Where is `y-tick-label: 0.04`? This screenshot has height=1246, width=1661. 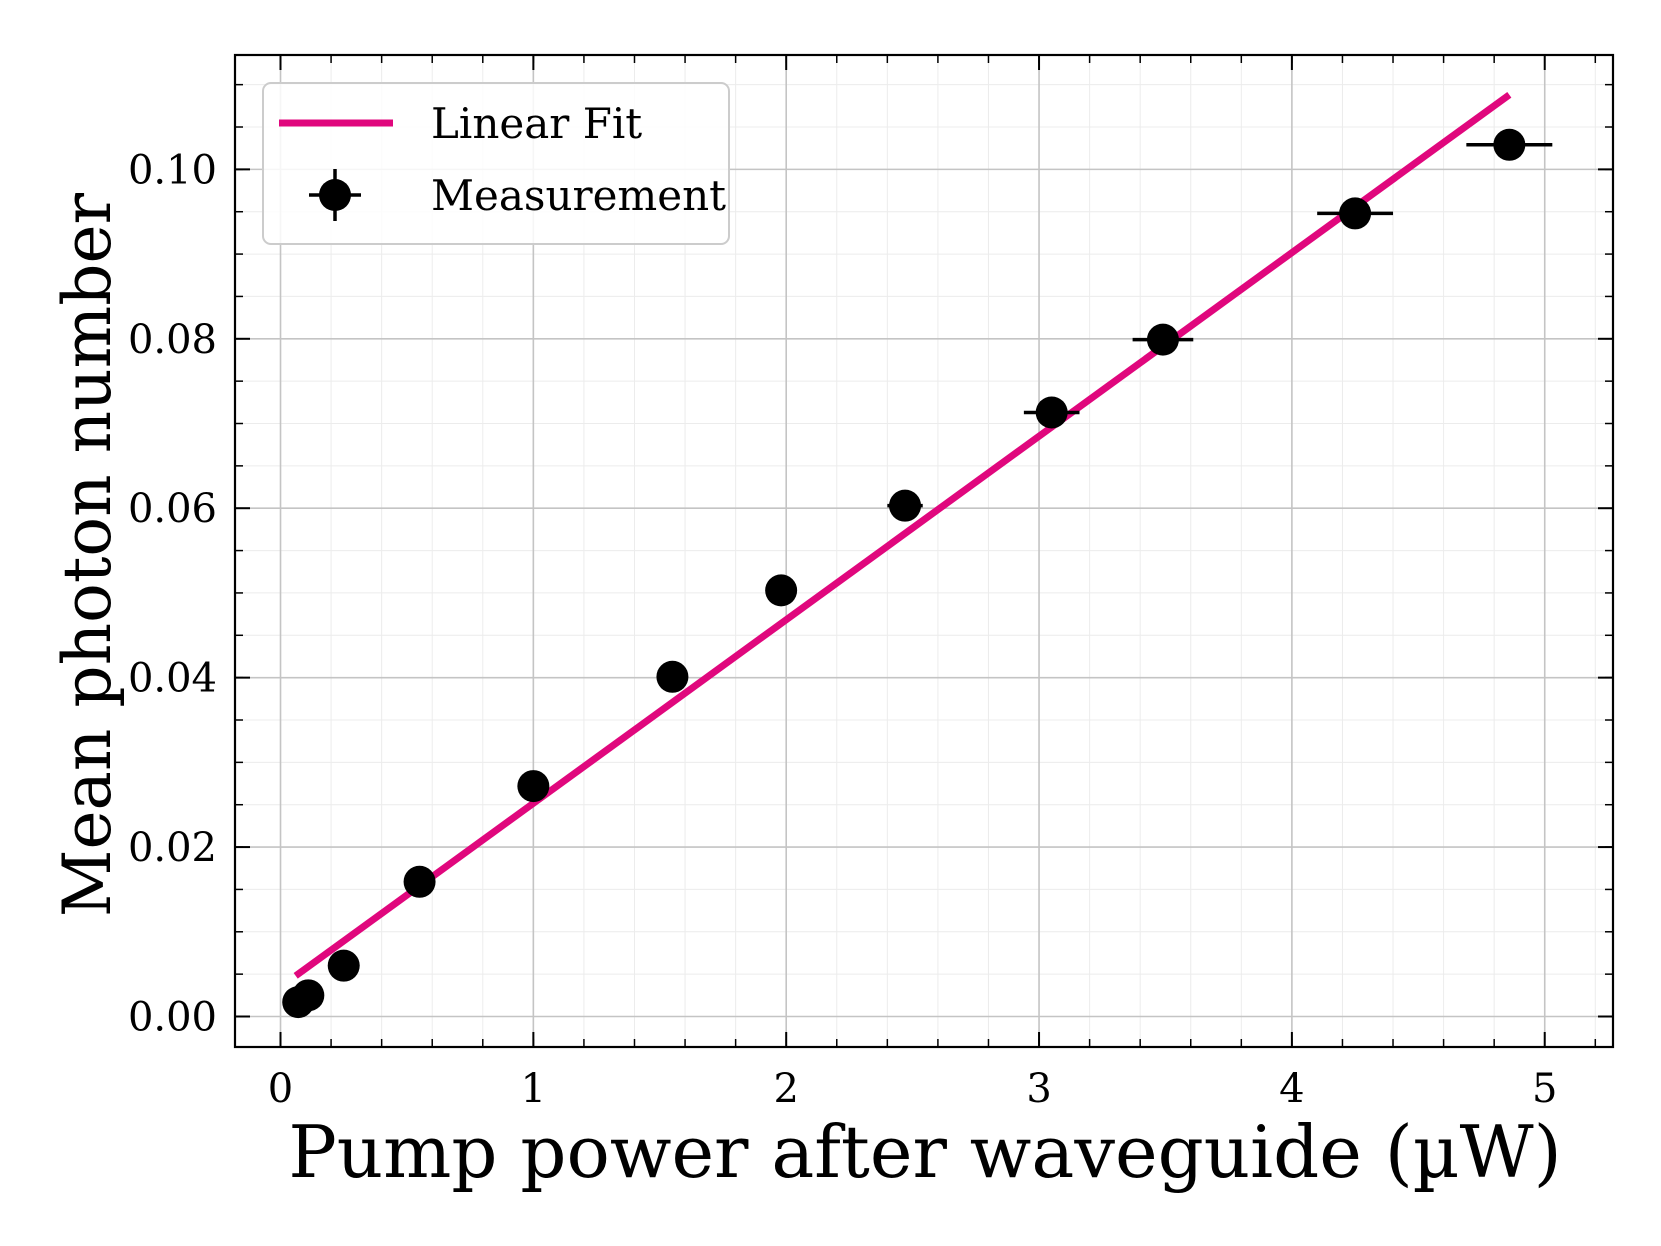 y-tick-label: 0.04 is located at coordinates (172, 679).